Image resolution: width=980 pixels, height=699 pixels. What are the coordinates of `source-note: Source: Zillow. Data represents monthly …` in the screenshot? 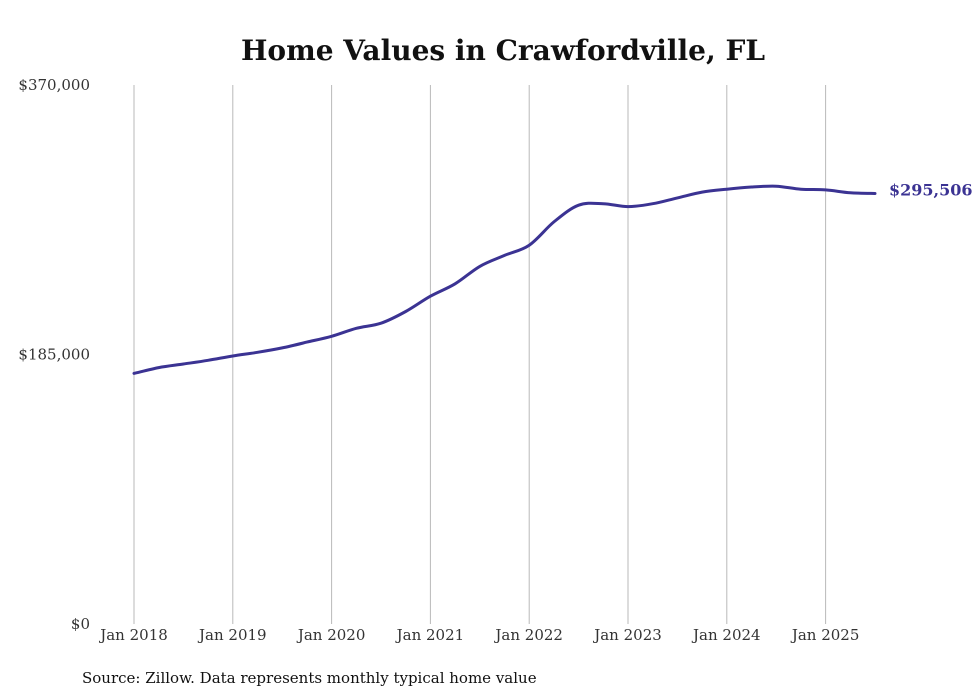 It's located at (309, 678).